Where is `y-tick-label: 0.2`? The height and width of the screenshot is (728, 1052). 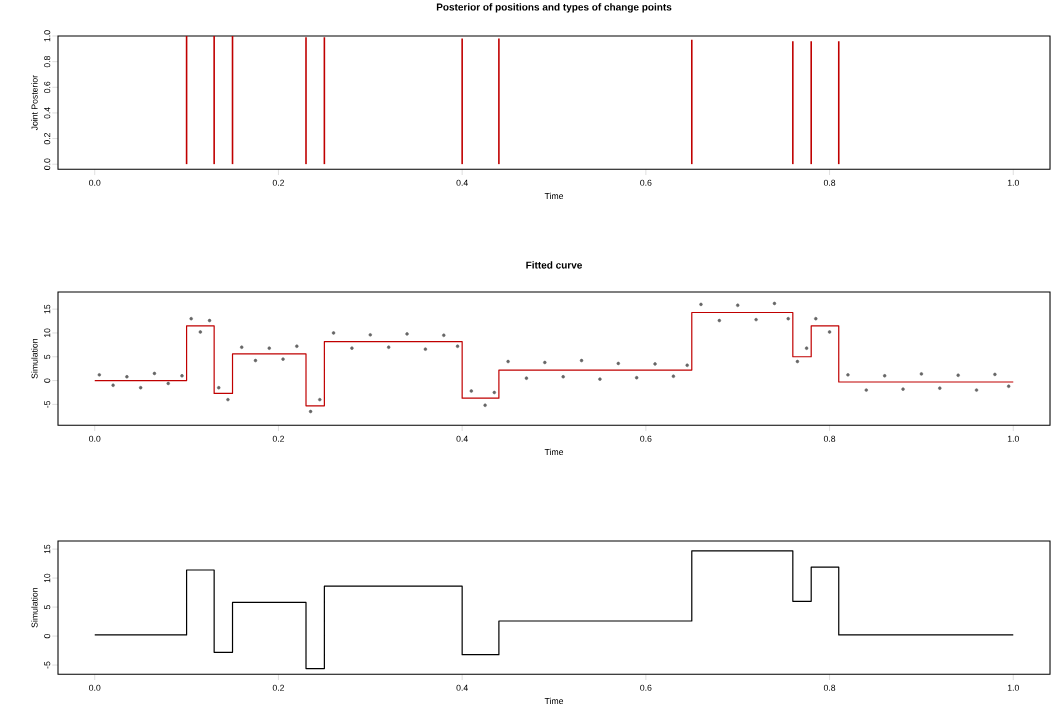 y-tick-label: 0.2 is located at coordinates (47, 138).